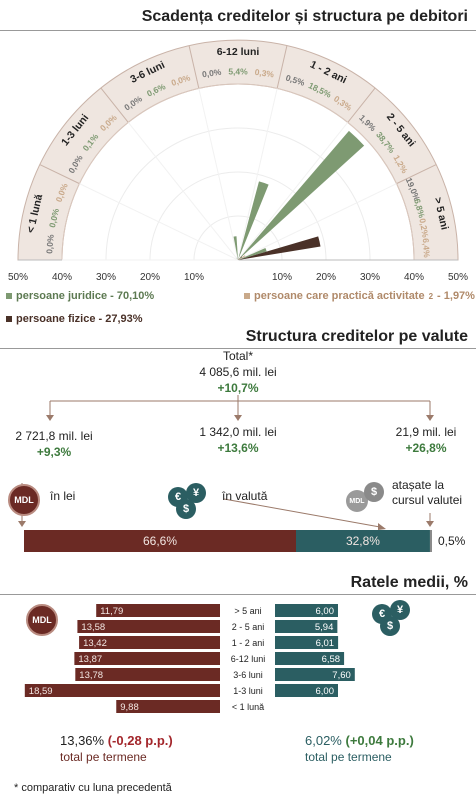 This screenshot has height=803, width=476. What do you see at coordinates (196, 493) in the screenshot?
I see `yen-coin-icon: ¥` at bounding box center [196, 493].